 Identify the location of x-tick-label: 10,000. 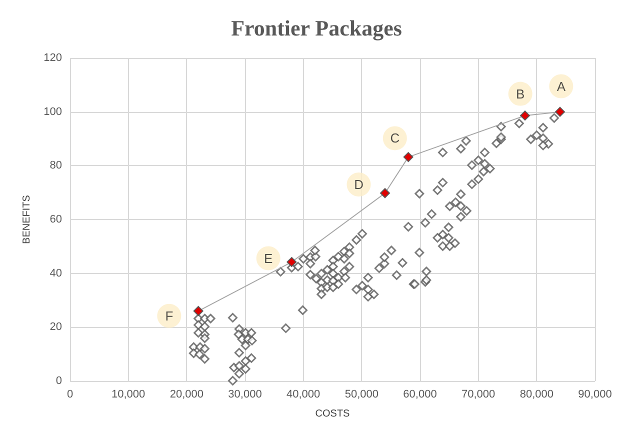
(129, 394).